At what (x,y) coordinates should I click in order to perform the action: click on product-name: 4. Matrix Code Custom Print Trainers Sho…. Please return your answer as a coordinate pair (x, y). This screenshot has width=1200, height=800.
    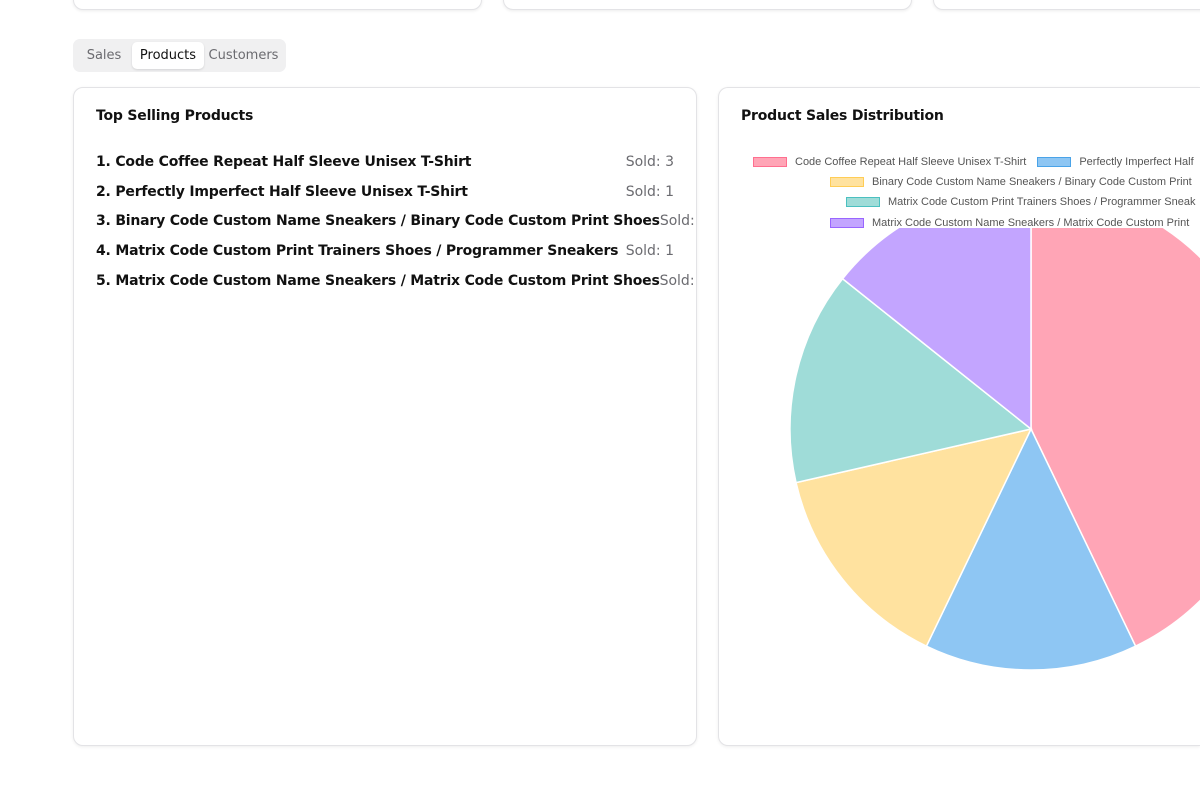
    Looking at the image, I should click on (357, 250).